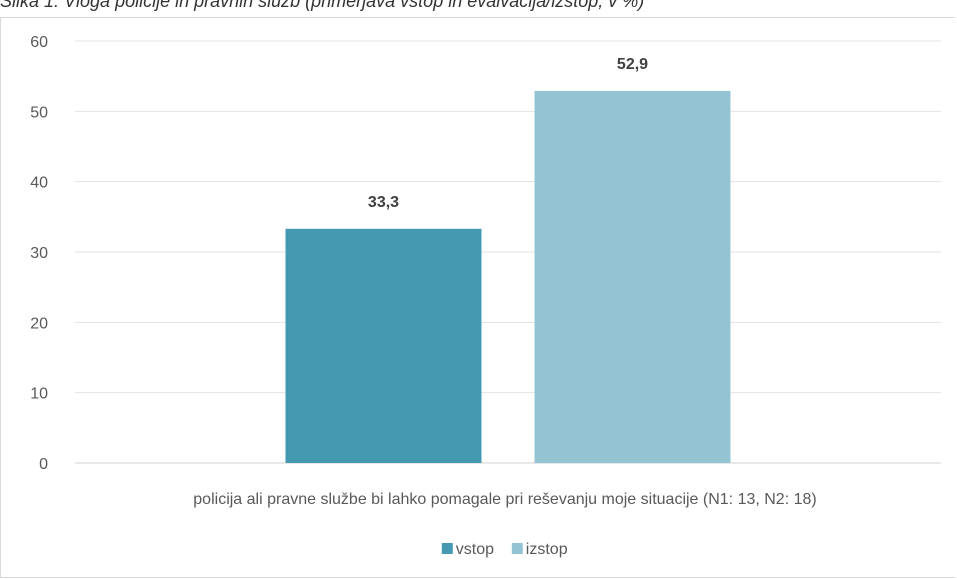  Describe the element at coordinates (39, 394) in the screenshot. I see `y-tick-label: 10` at that location.